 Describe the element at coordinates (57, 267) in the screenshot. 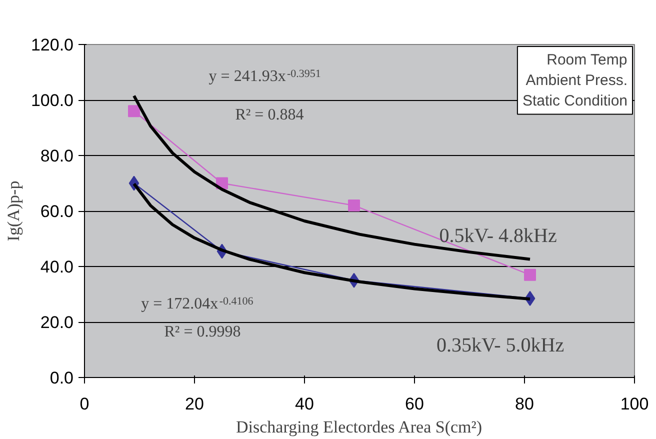

I see `y-tick-label: 40.0` at that location.